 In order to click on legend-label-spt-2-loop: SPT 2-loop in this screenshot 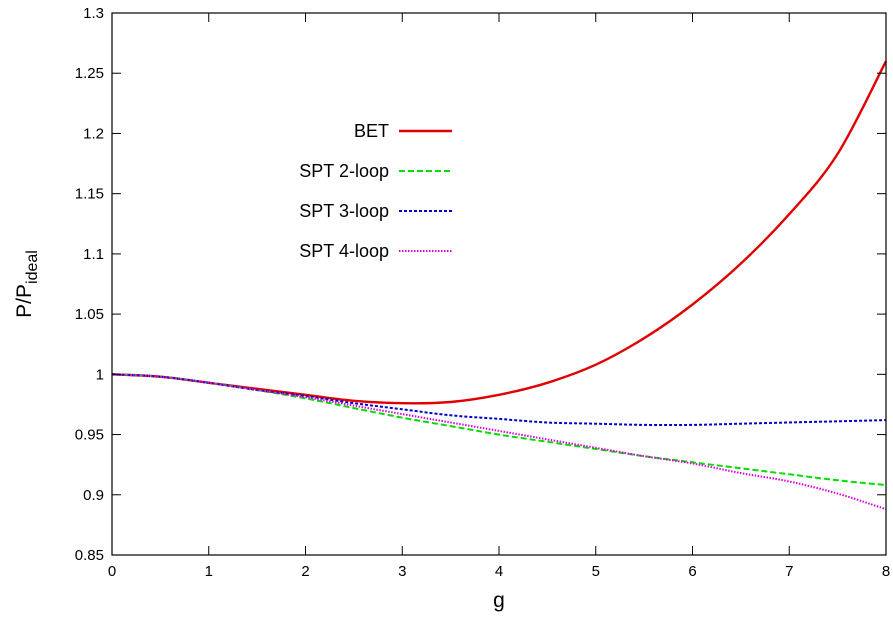, I will do `click(344, 171)`.